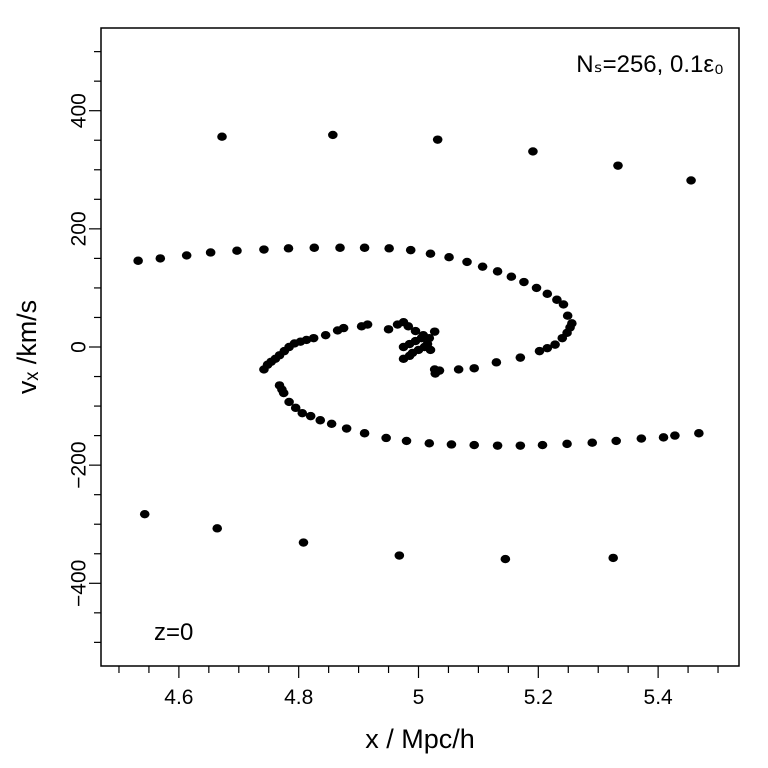 The width and height of the screenshot is (768, 768). What do you see at coordinates (79, 110) in the screenshot?
I see `y-tick-label: 400` at bounding box center [79, 110].